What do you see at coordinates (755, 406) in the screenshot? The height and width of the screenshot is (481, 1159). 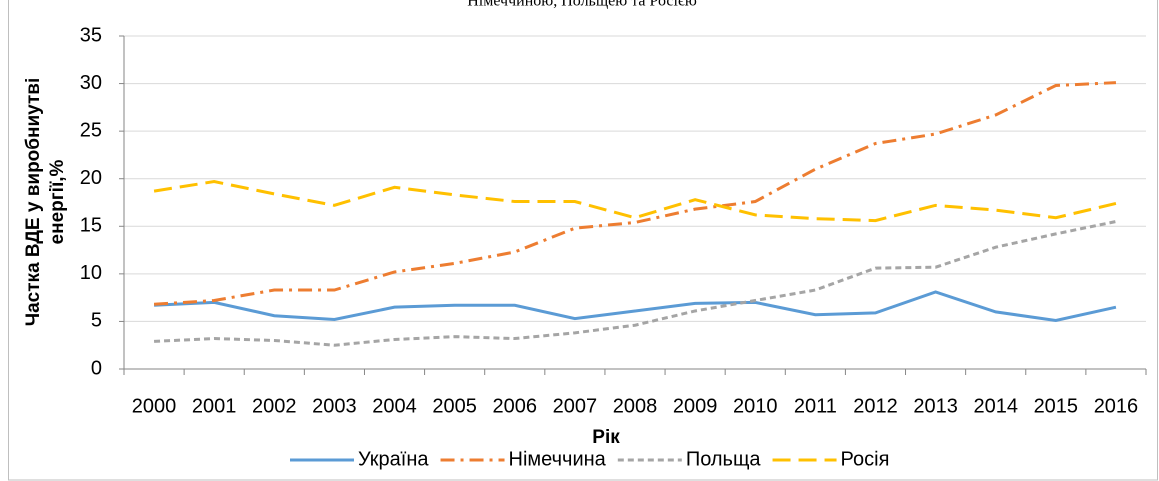 I see `x-tick-label: 2010` at bounding box center [755, 406].